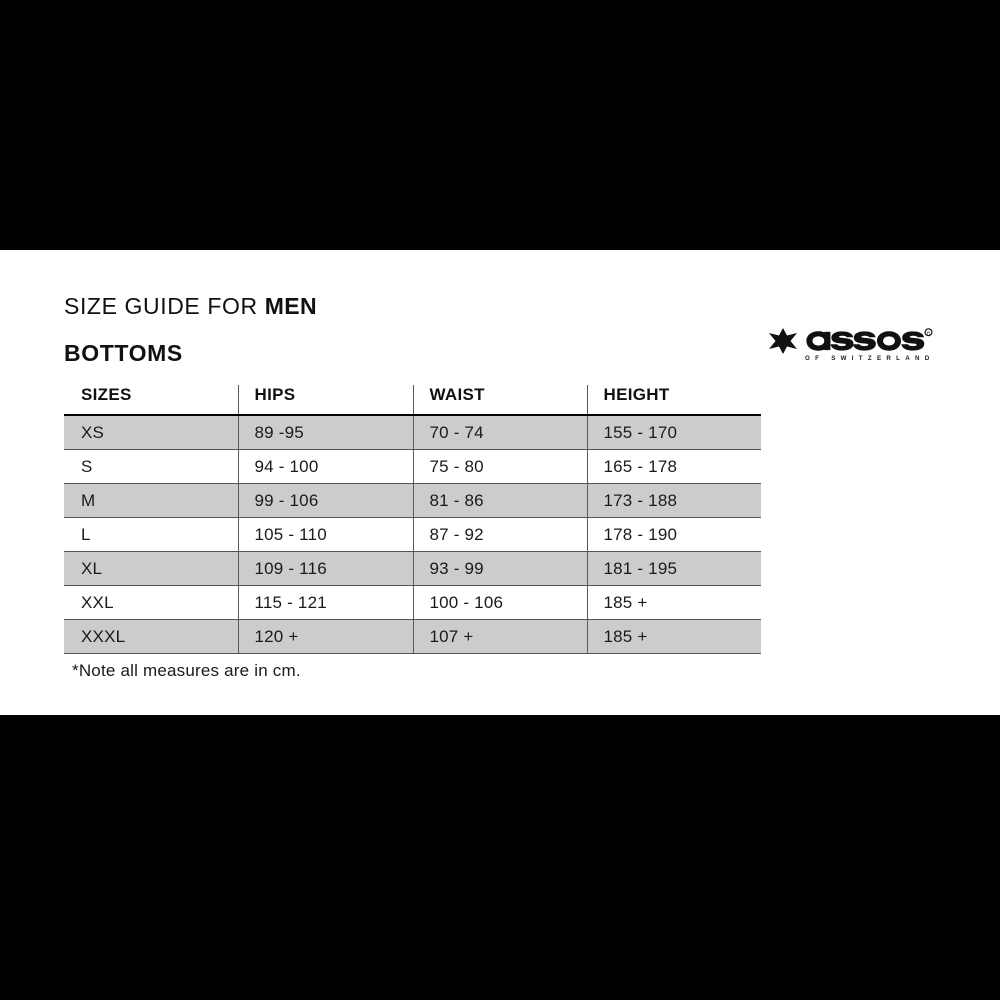 The image size is (1000, 1000). What do you see at coordinates (499, 568) in the screenshot?
I see `cell-waist: 93 - 99` at bounding box center [499, 568].